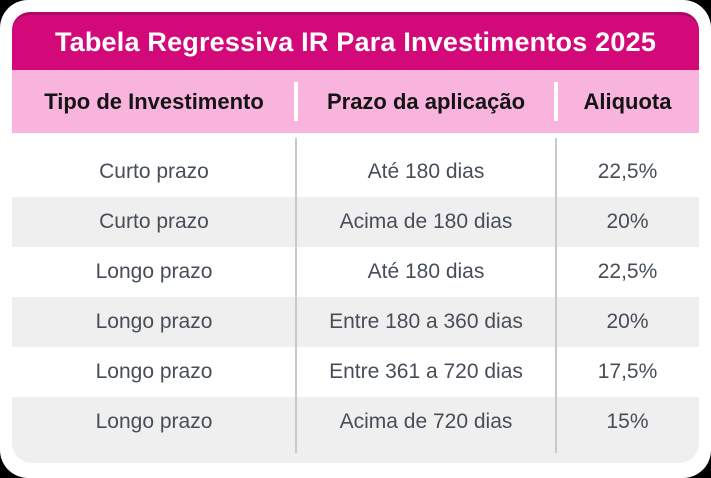 The width and height of the screenshot is (711, 478). I want to click on table-cell: Entre 180 a 360 dias, so click(426, 321).